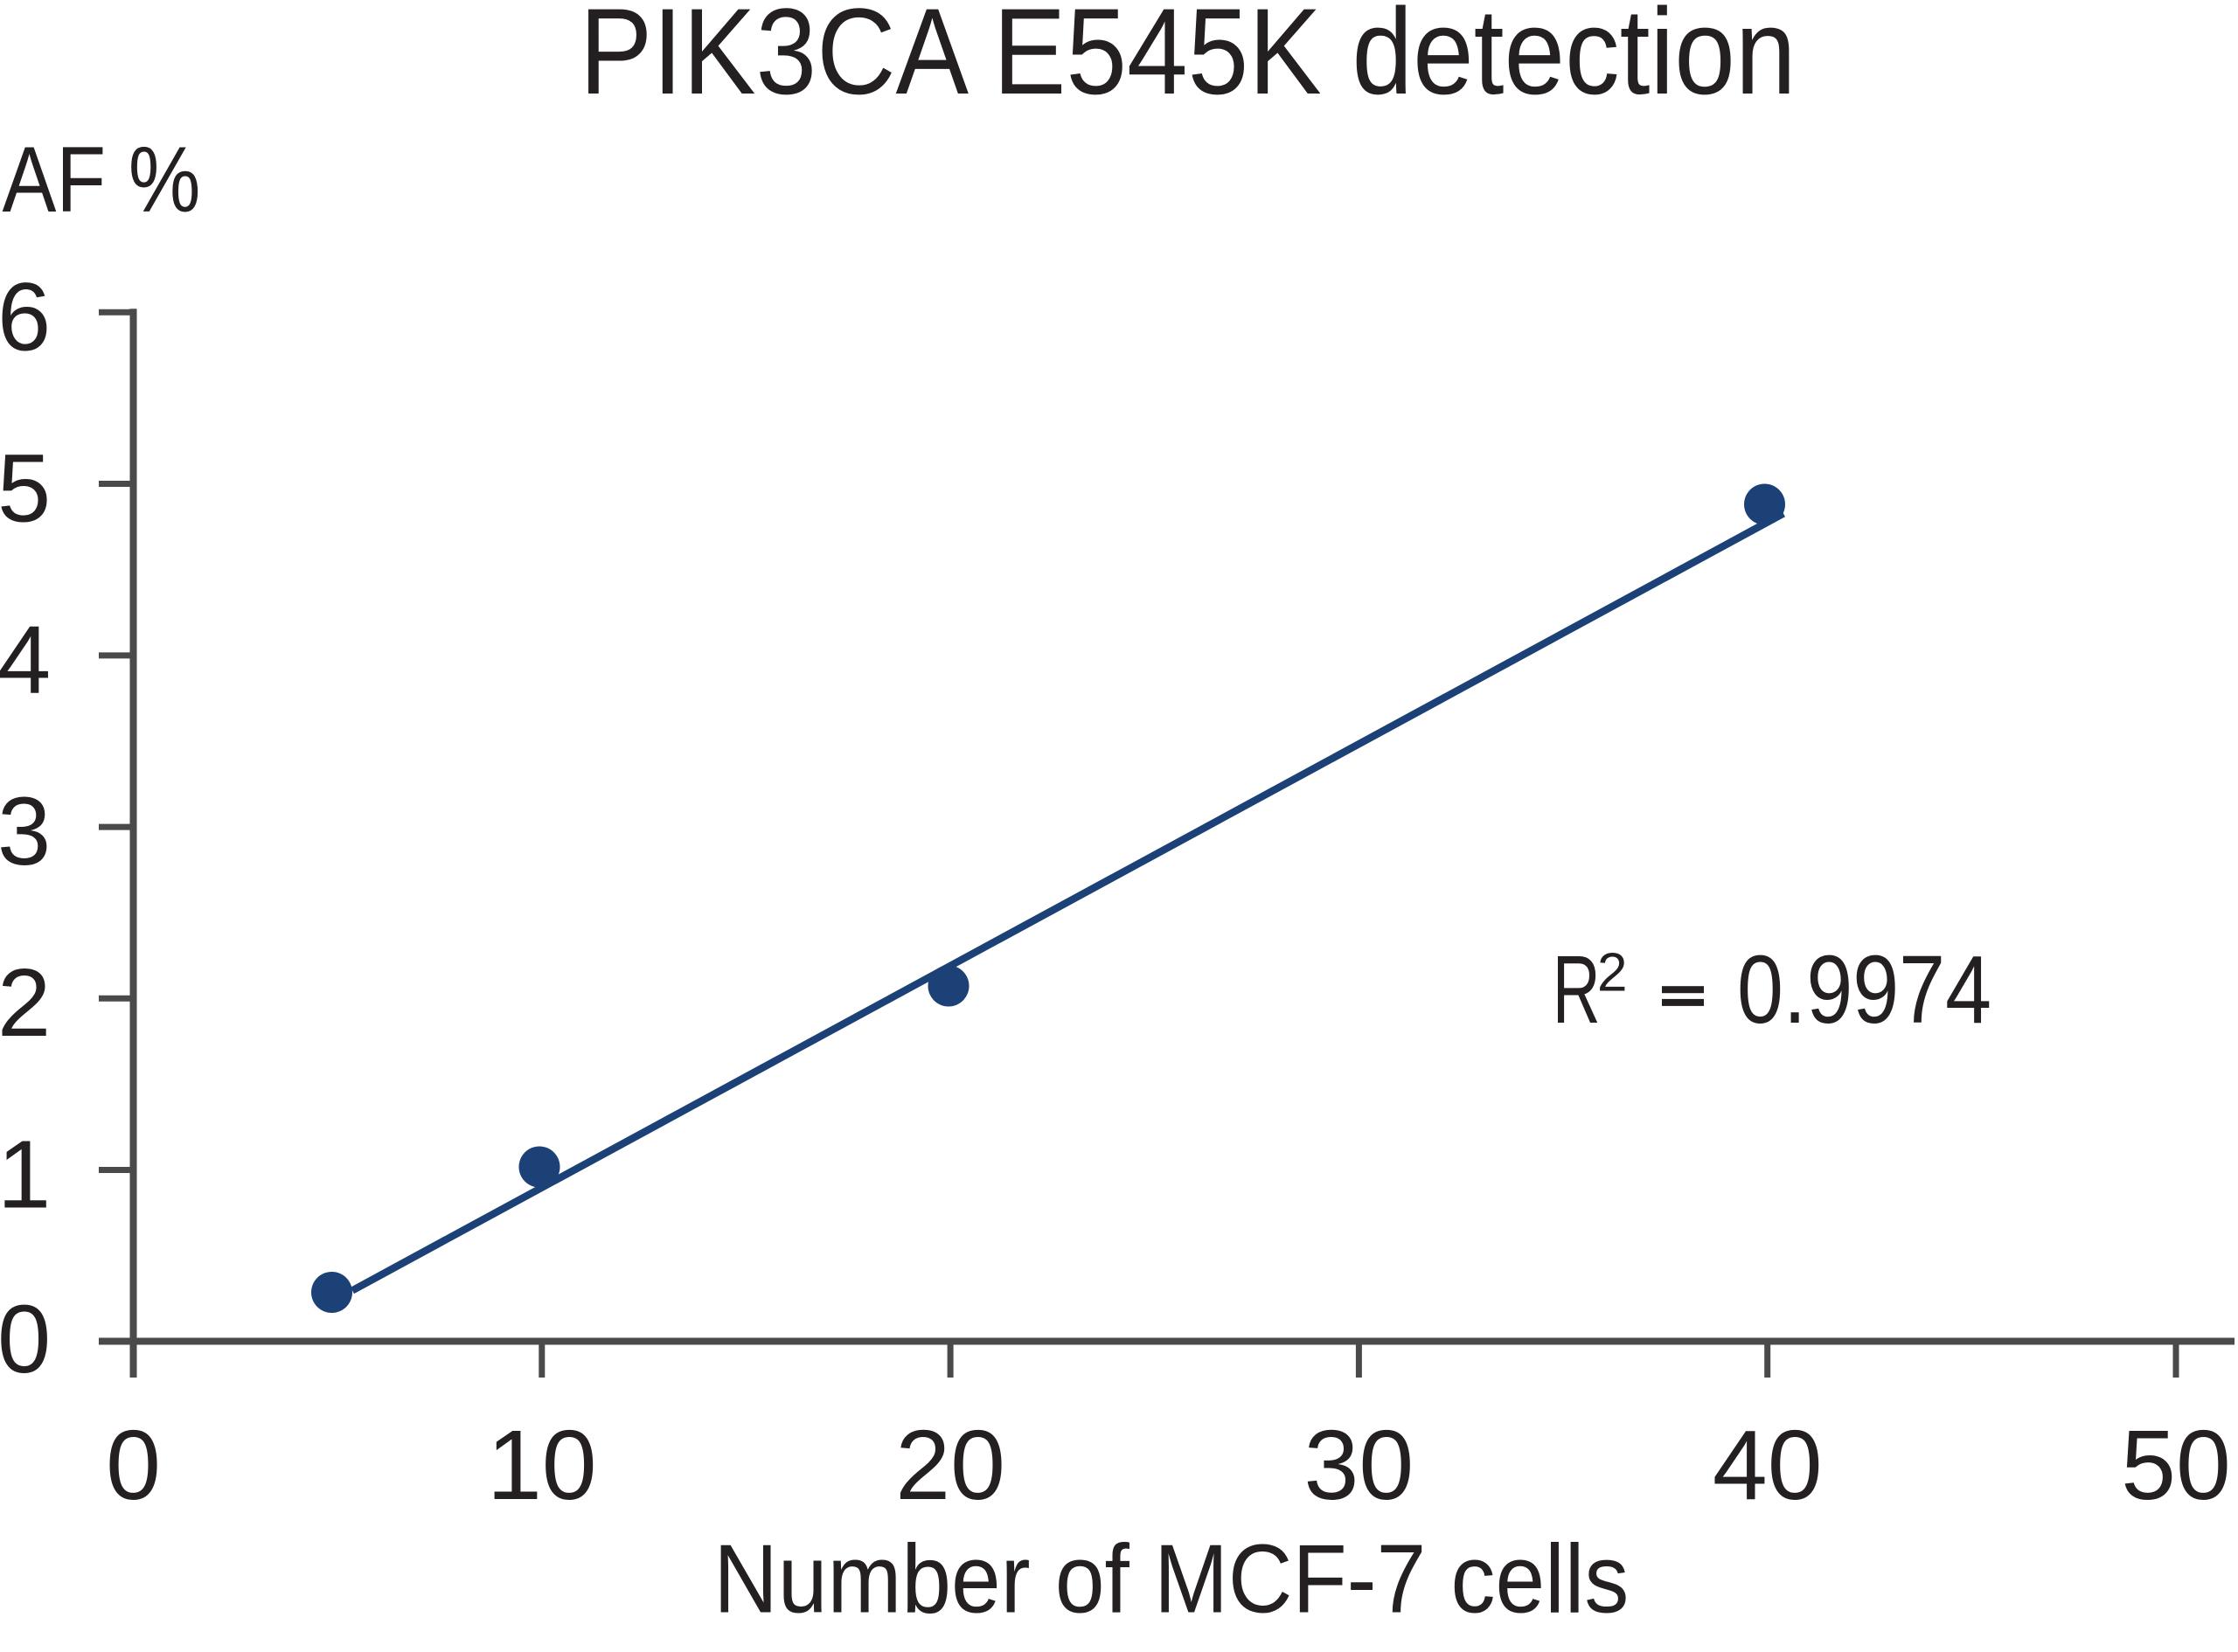 This screenshot has height=1652, width=2238. I want to click on svg-text: 0.9974, so click(1864, 990).